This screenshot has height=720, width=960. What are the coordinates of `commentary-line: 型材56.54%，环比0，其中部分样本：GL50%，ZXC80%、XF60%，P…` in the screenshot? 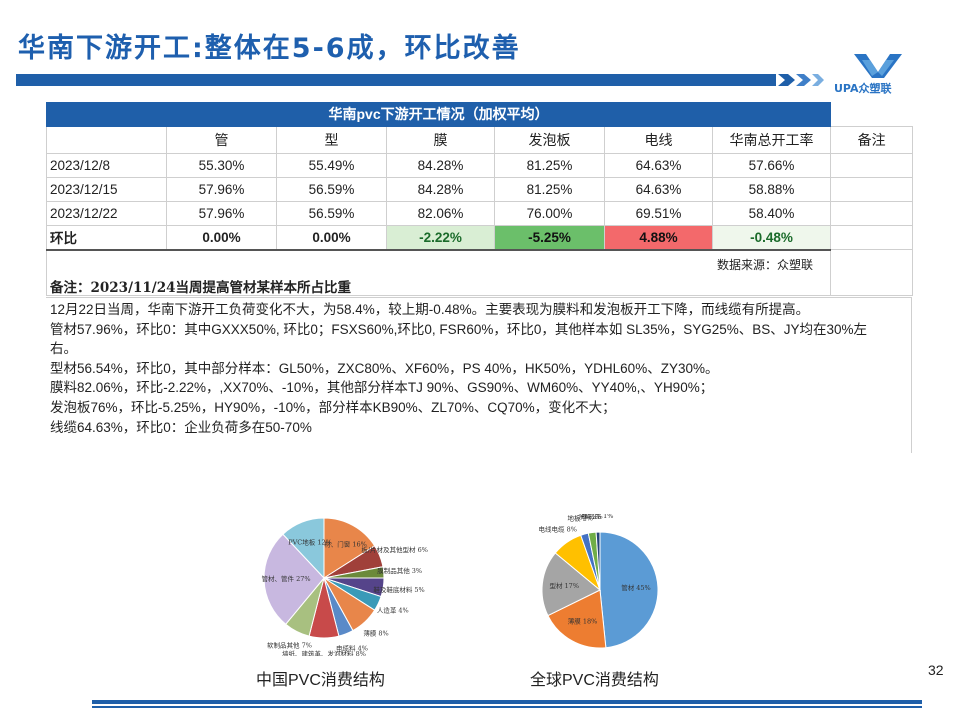 It's located at (384, 368).